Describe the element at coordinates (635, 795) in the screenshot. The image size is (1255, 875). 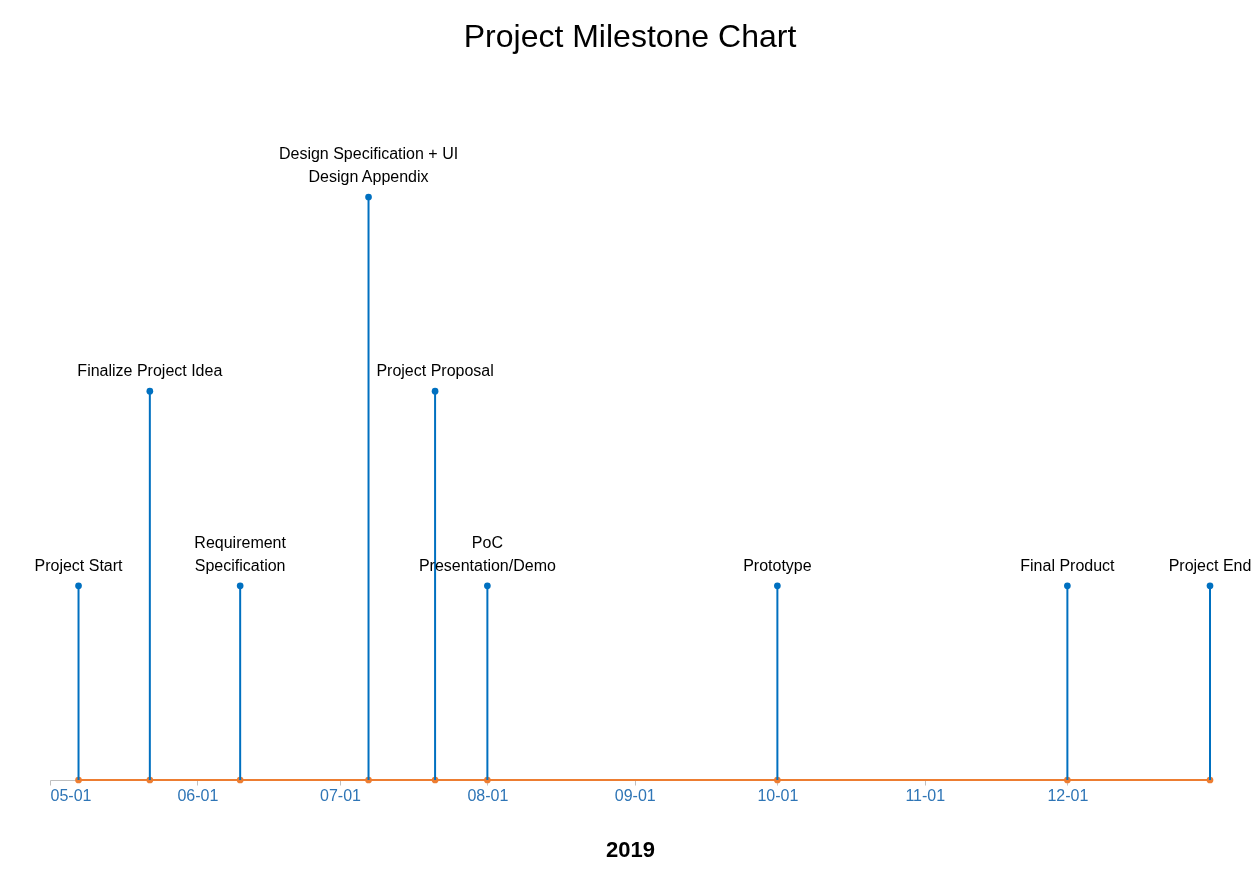
I see `x-tick-label: 09-01` at that location.